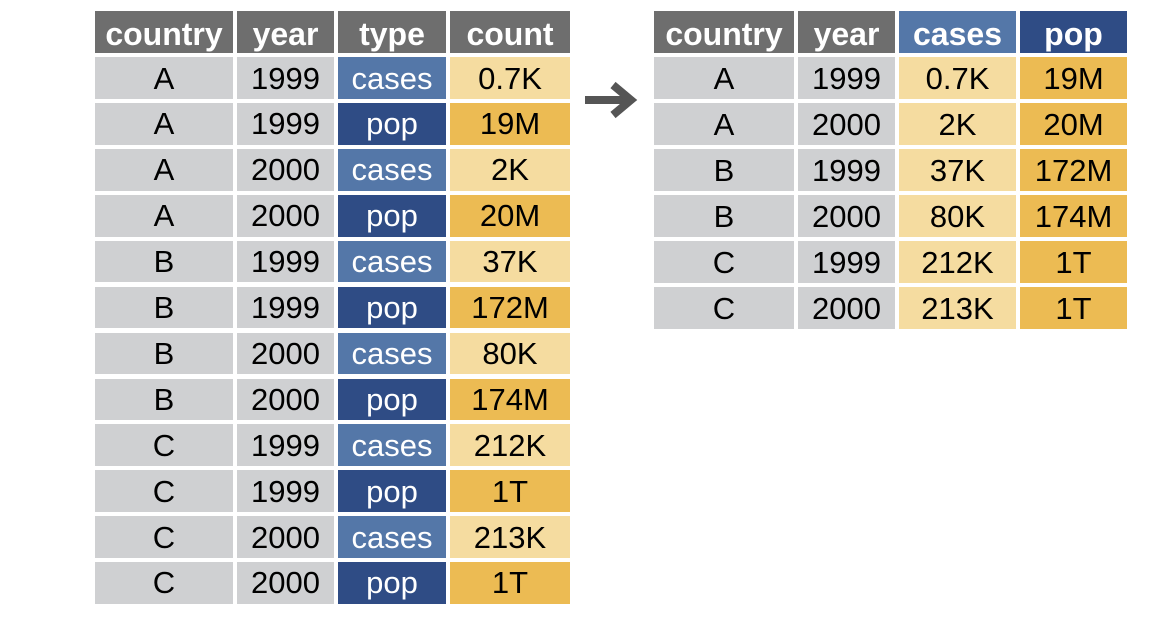 The height and width of the screenshot is (625, 1167). What do you see at coordinates (285, 32) in the screenshot?
I see `long-header-year: year` at bounding box center [285, 32].